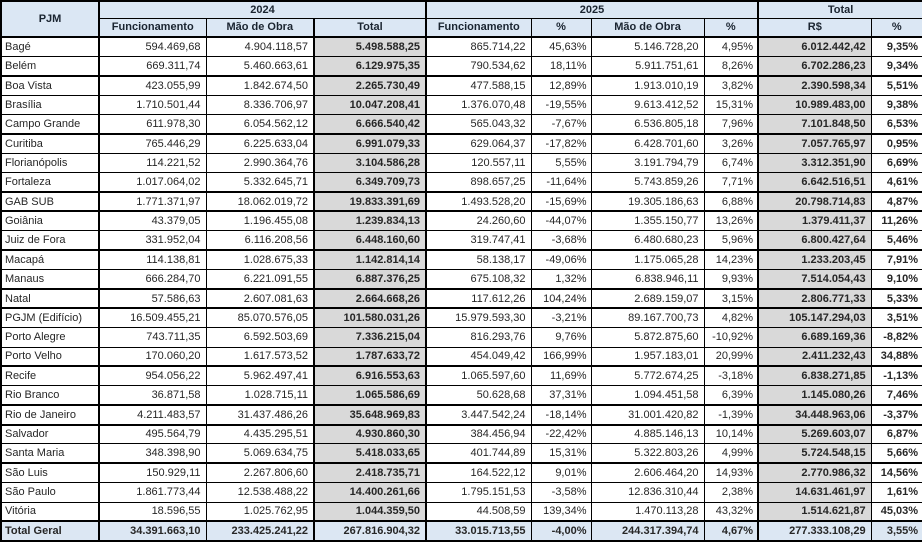  I want to click on cell-total-2024: 1.787.633,72, so click(370, 357).